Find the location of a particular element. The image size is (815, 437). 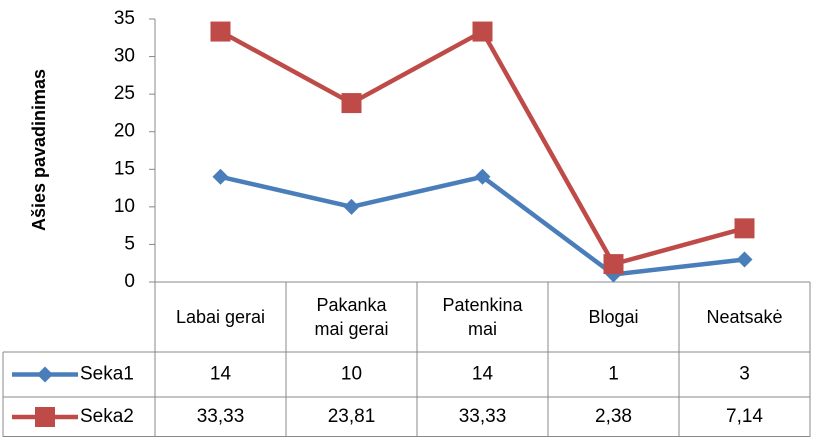

x-tick-label: Blogai is located at coordinates (613, 317).